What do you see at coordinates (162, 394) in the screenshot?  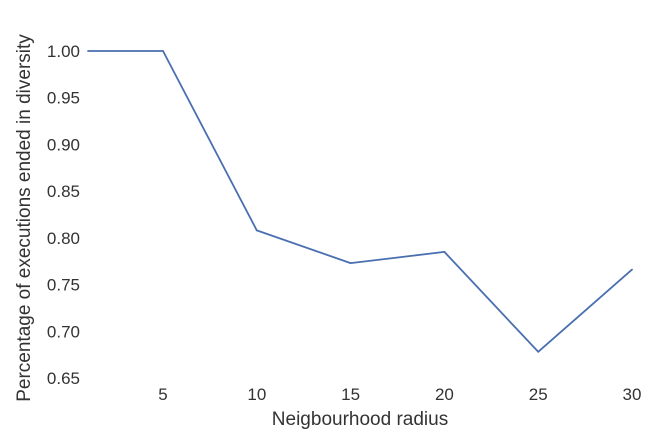 I see `x-tick-label: 5` at bounding box center [162, 394].